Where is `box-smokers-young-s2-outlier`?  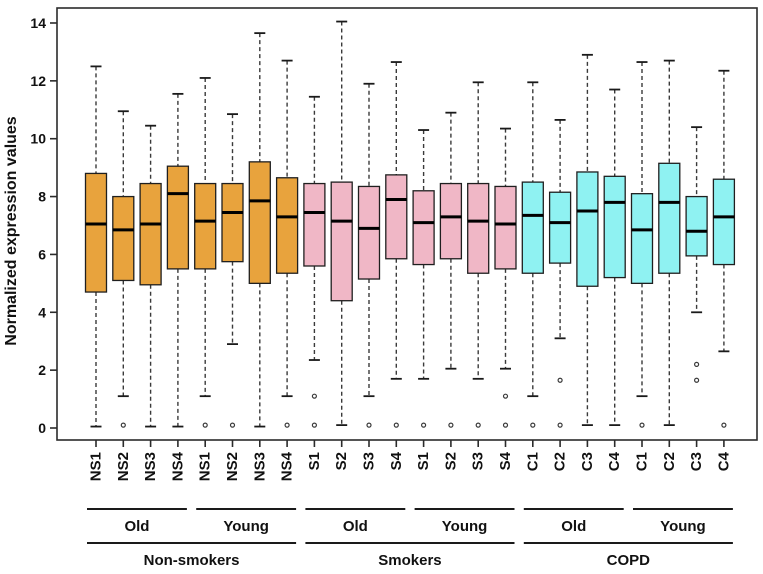 box-smokers-young-s2-outlier is located at coordinates (451, 425).